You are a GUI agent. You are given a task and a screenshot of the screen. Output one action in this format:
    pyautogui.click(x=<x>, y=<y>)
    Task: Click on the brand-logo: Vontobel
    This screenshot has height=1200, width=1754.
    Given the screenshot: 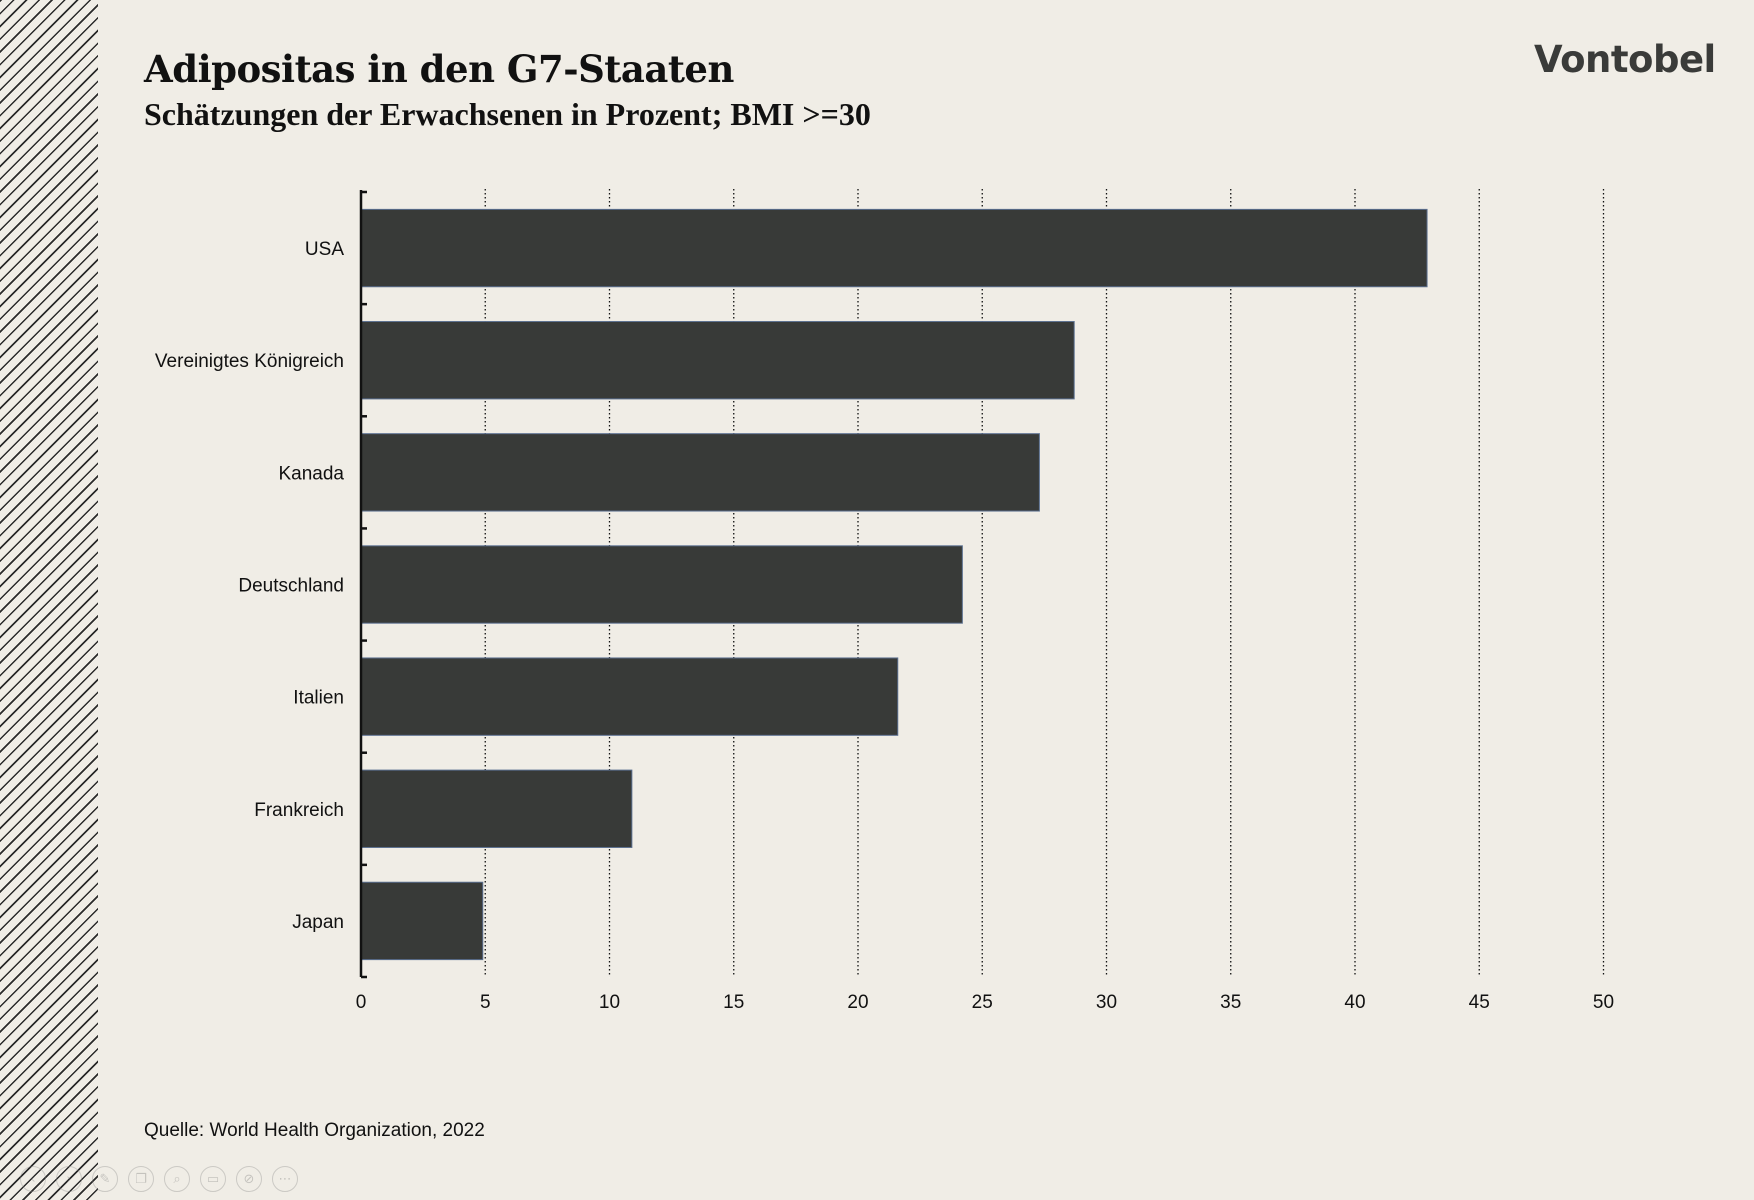 What is the action you would take?
    pyautogui.click(x=1625, y=59)
    